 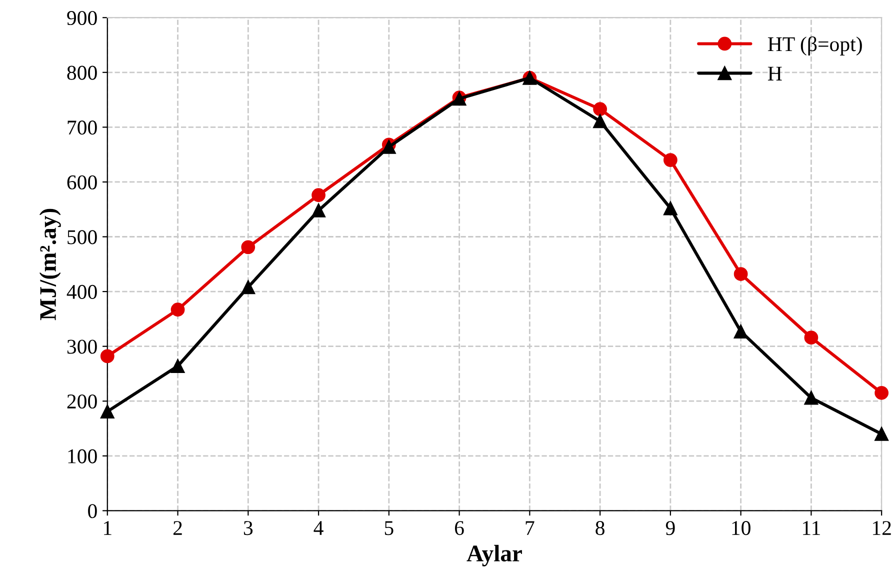 I want to click on x-tick-label: 6, so click(x=459, y=528).